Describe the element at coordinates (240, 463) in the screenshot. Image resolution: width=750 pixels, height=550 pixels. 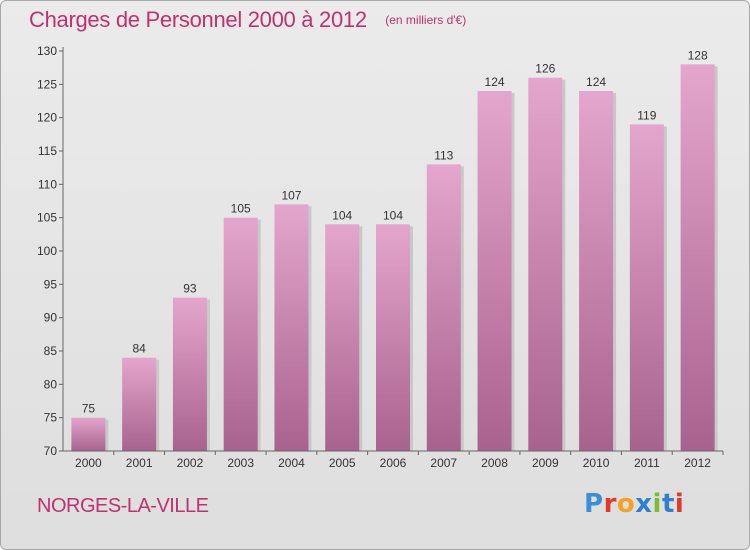
I see `x-tick-label: 2003` at that location.